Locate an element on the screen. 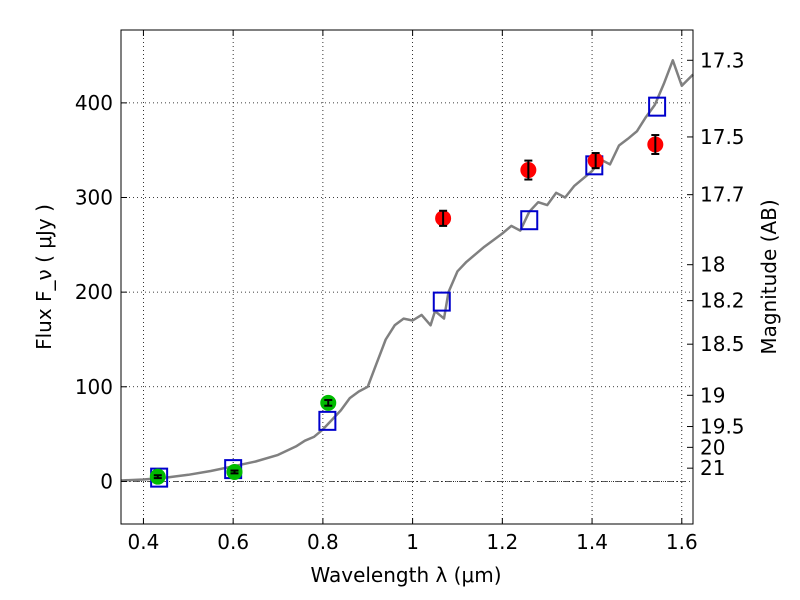  x-tick-label: 1.6 is located at coordinates (682, 542).